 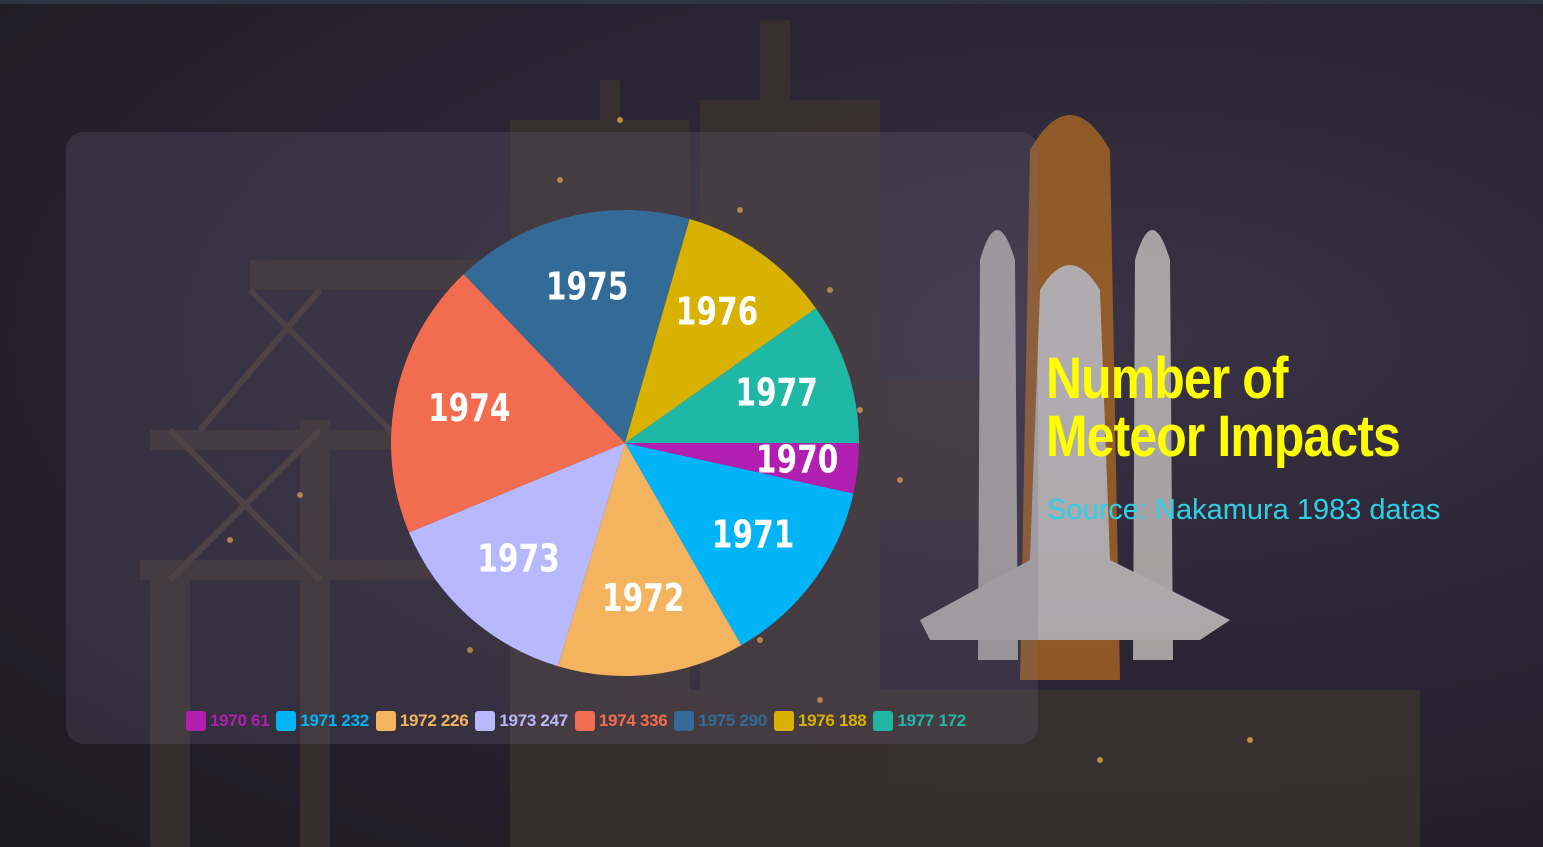 I want to click on pie-slice-1977, so click(x=742, y=375).